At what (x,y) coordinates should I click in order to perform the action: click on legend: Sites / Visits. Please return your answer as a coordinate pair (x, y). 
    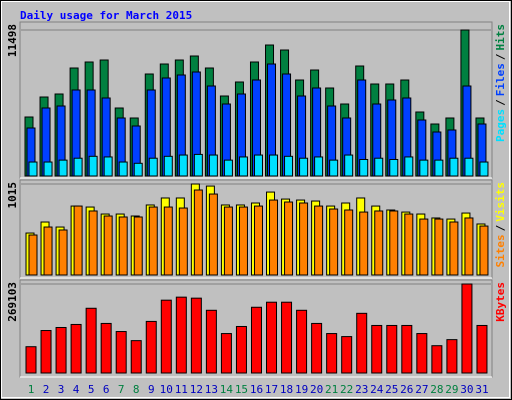
    Looking at the image, I should click on (500, 225).